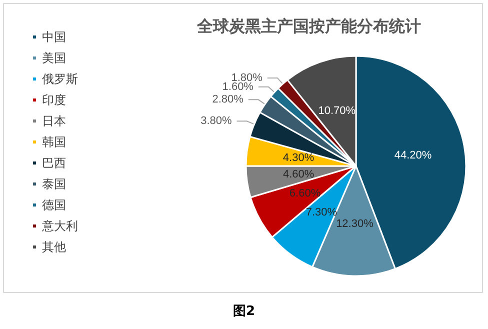  I want to click on caption: 图2, so click(244, 311).